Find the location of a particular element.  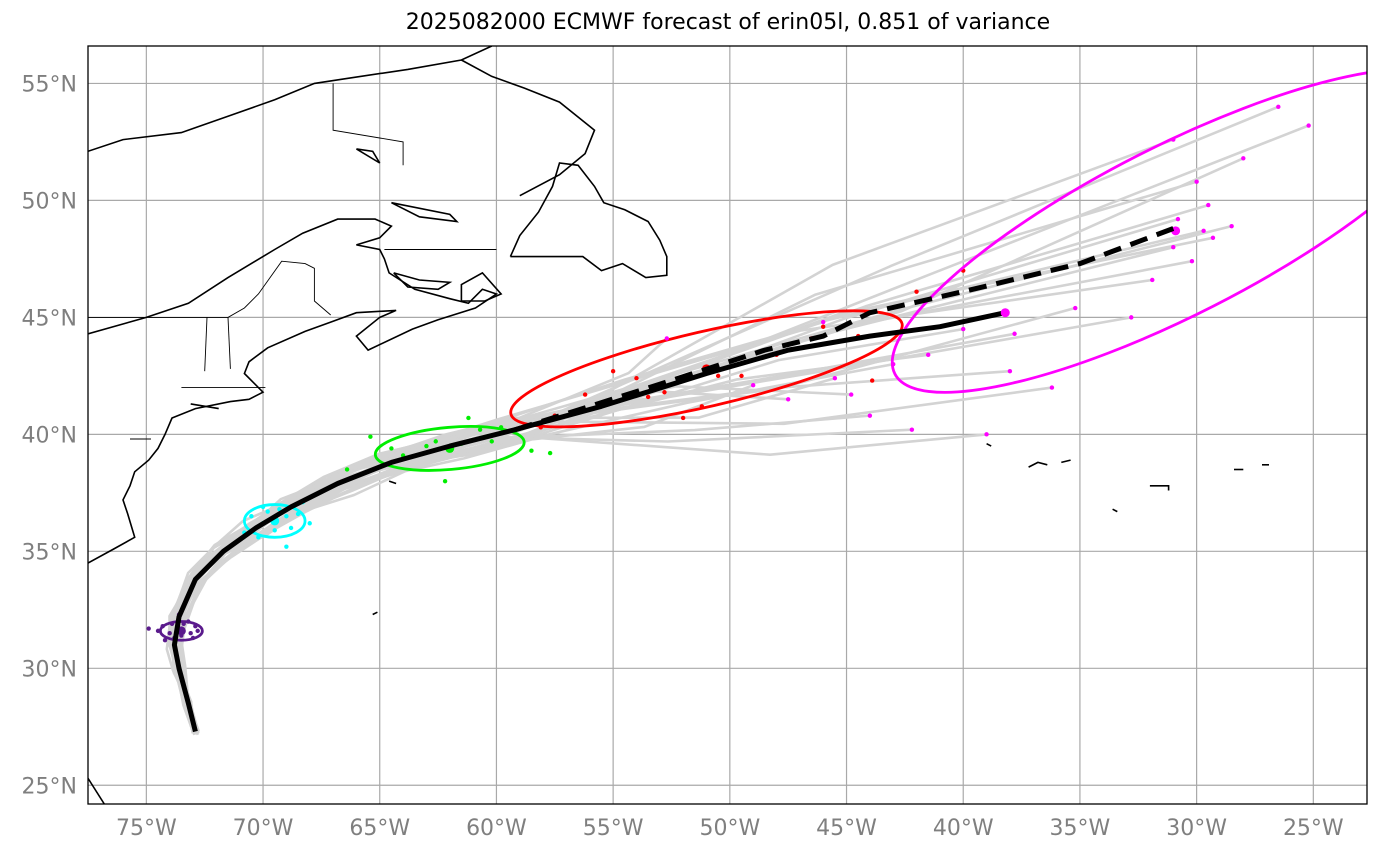

lon-tick-label: 45°W is located at coordinates (846, 828).